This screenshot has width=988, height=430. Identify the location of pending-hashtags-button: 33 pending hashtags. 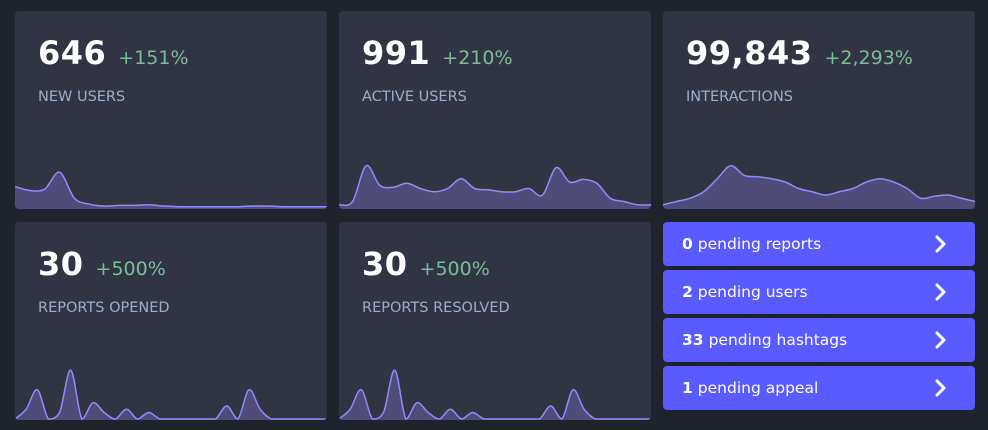
(819, 340).